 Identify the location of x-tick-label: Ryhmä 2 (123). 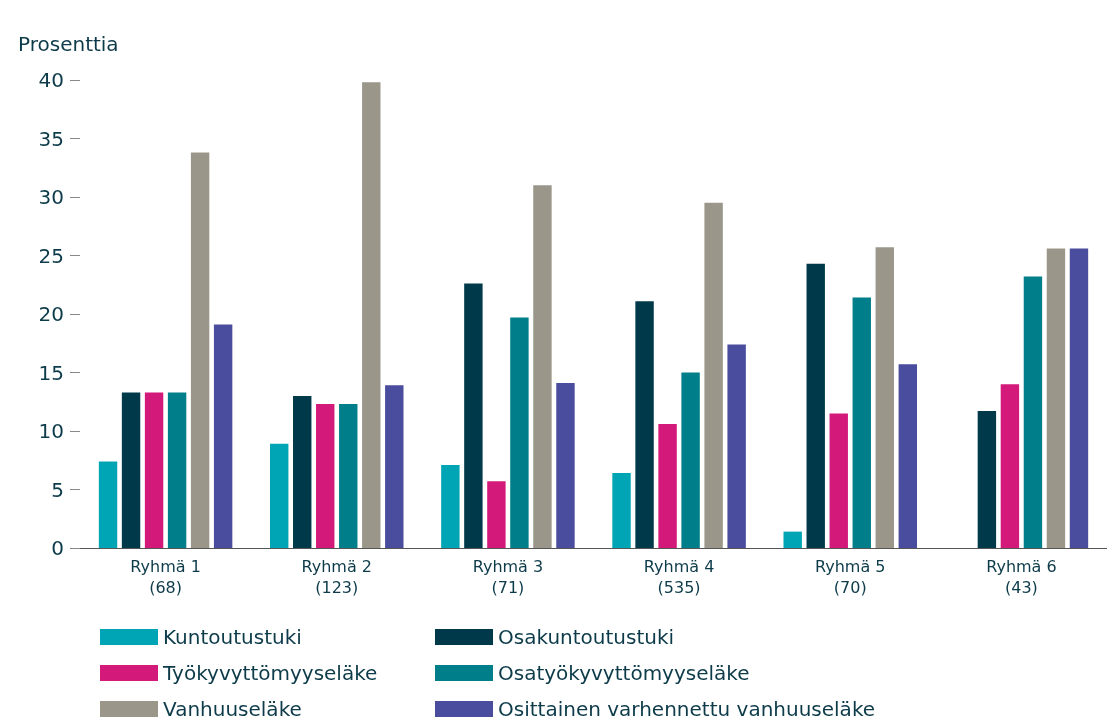
(337, 577).